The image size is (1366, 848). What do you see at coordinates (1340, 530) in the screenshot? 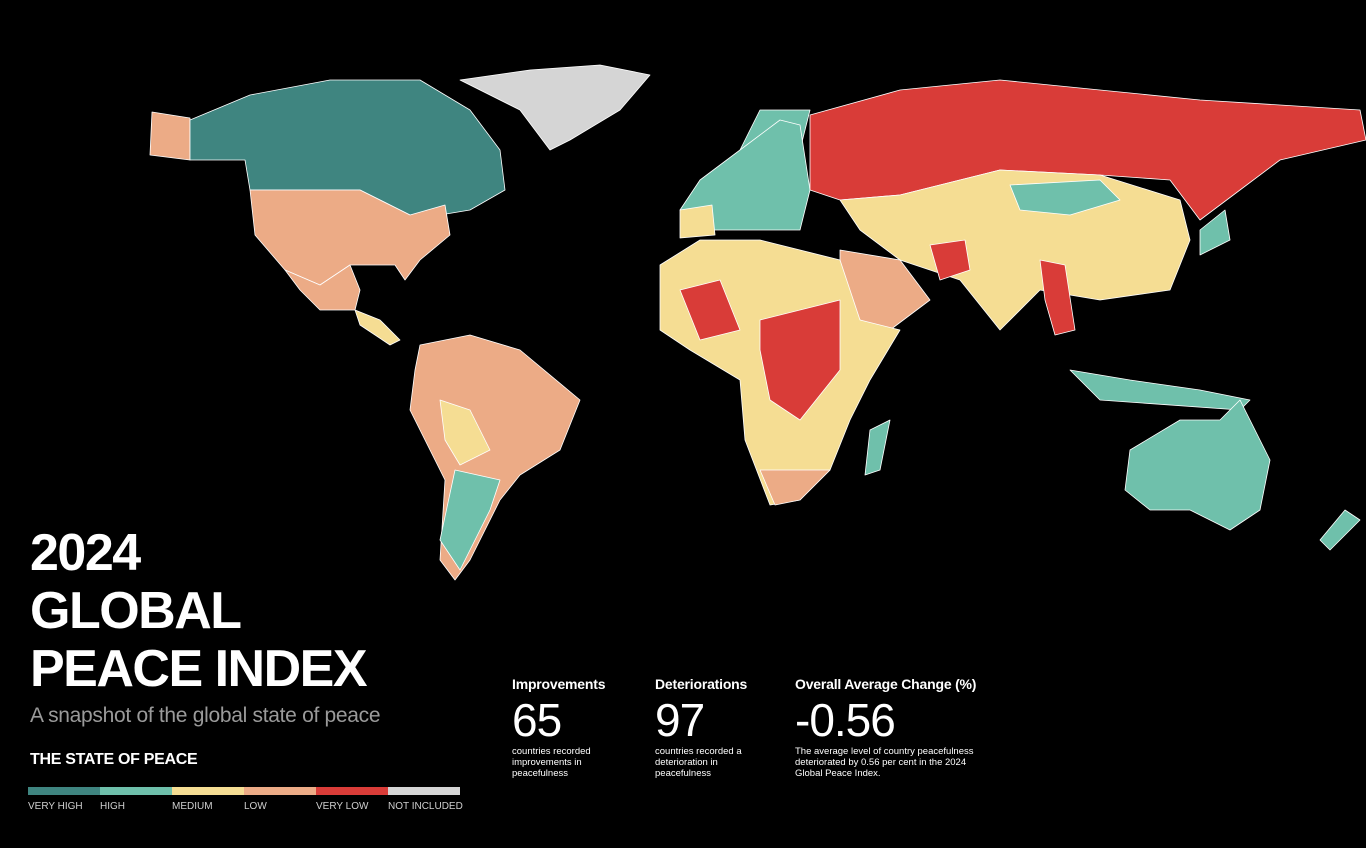
I see `new-zealand` at bounding box center [1340, 530].